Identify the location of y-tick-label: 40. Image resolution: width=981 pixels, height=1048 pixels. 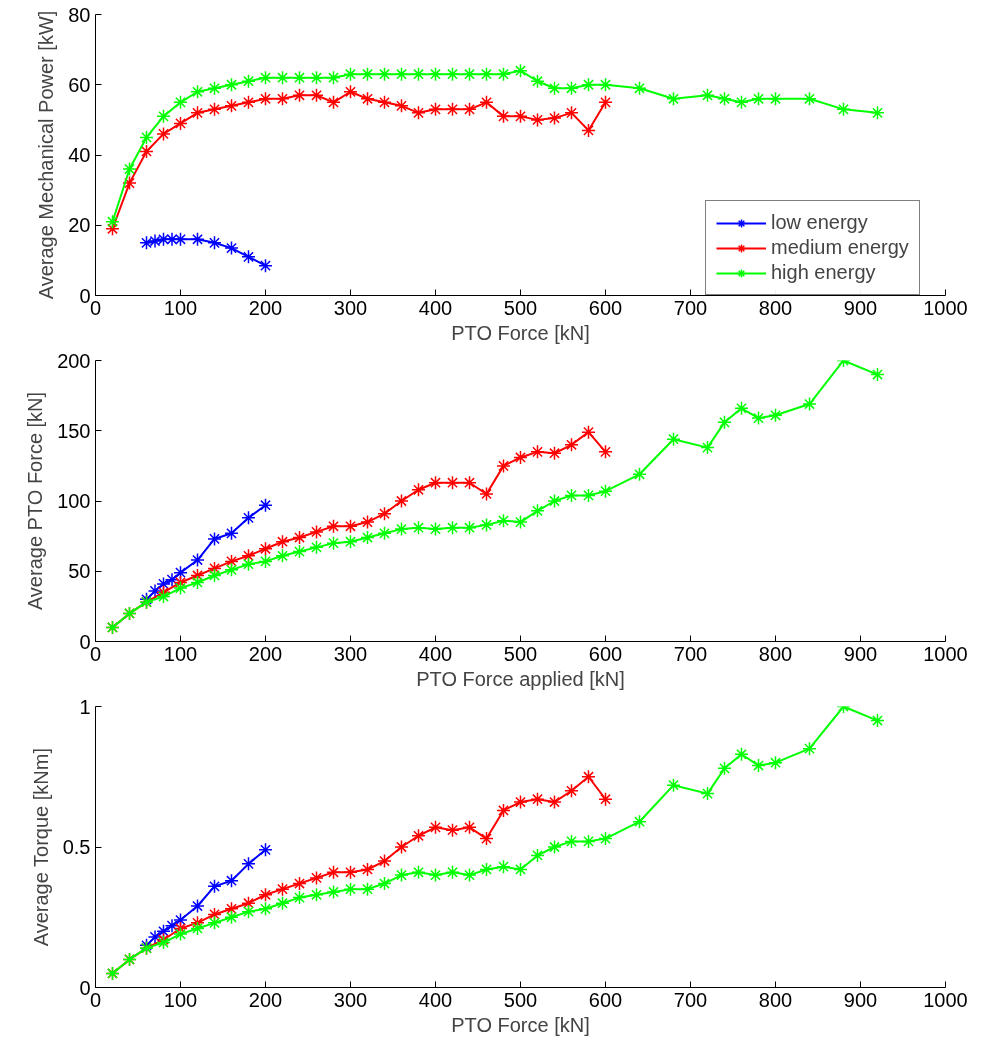
(79, 155).